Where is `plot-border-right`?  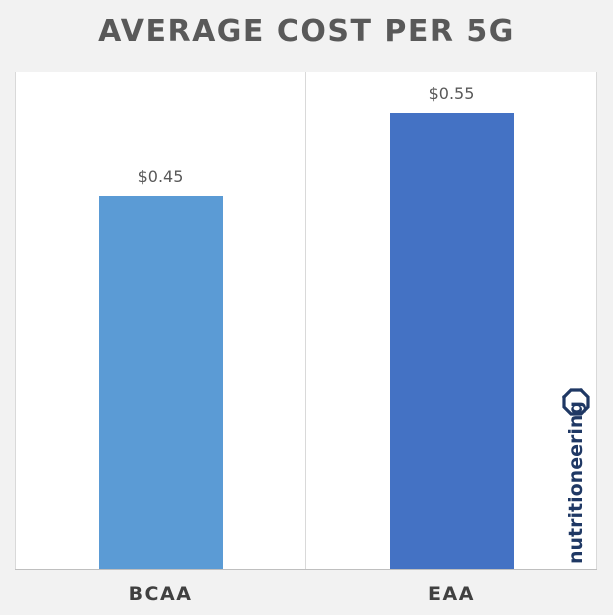 plot-border-right is located at coordinates (596, 321).